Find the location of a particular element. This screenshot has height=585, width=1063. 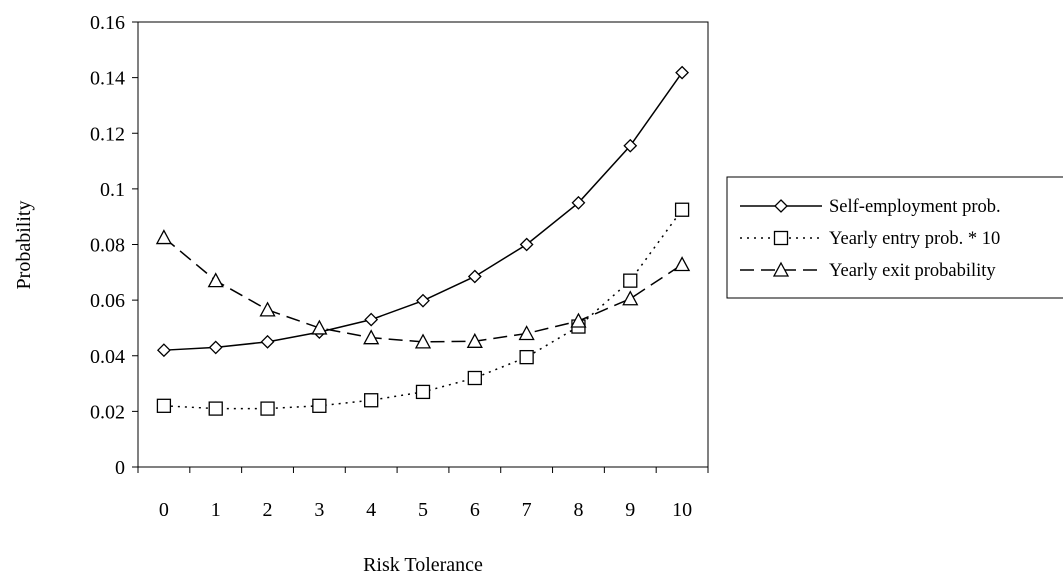

legend-item: Yearly entry prob. * 10 is located at coordinates (870, 239).